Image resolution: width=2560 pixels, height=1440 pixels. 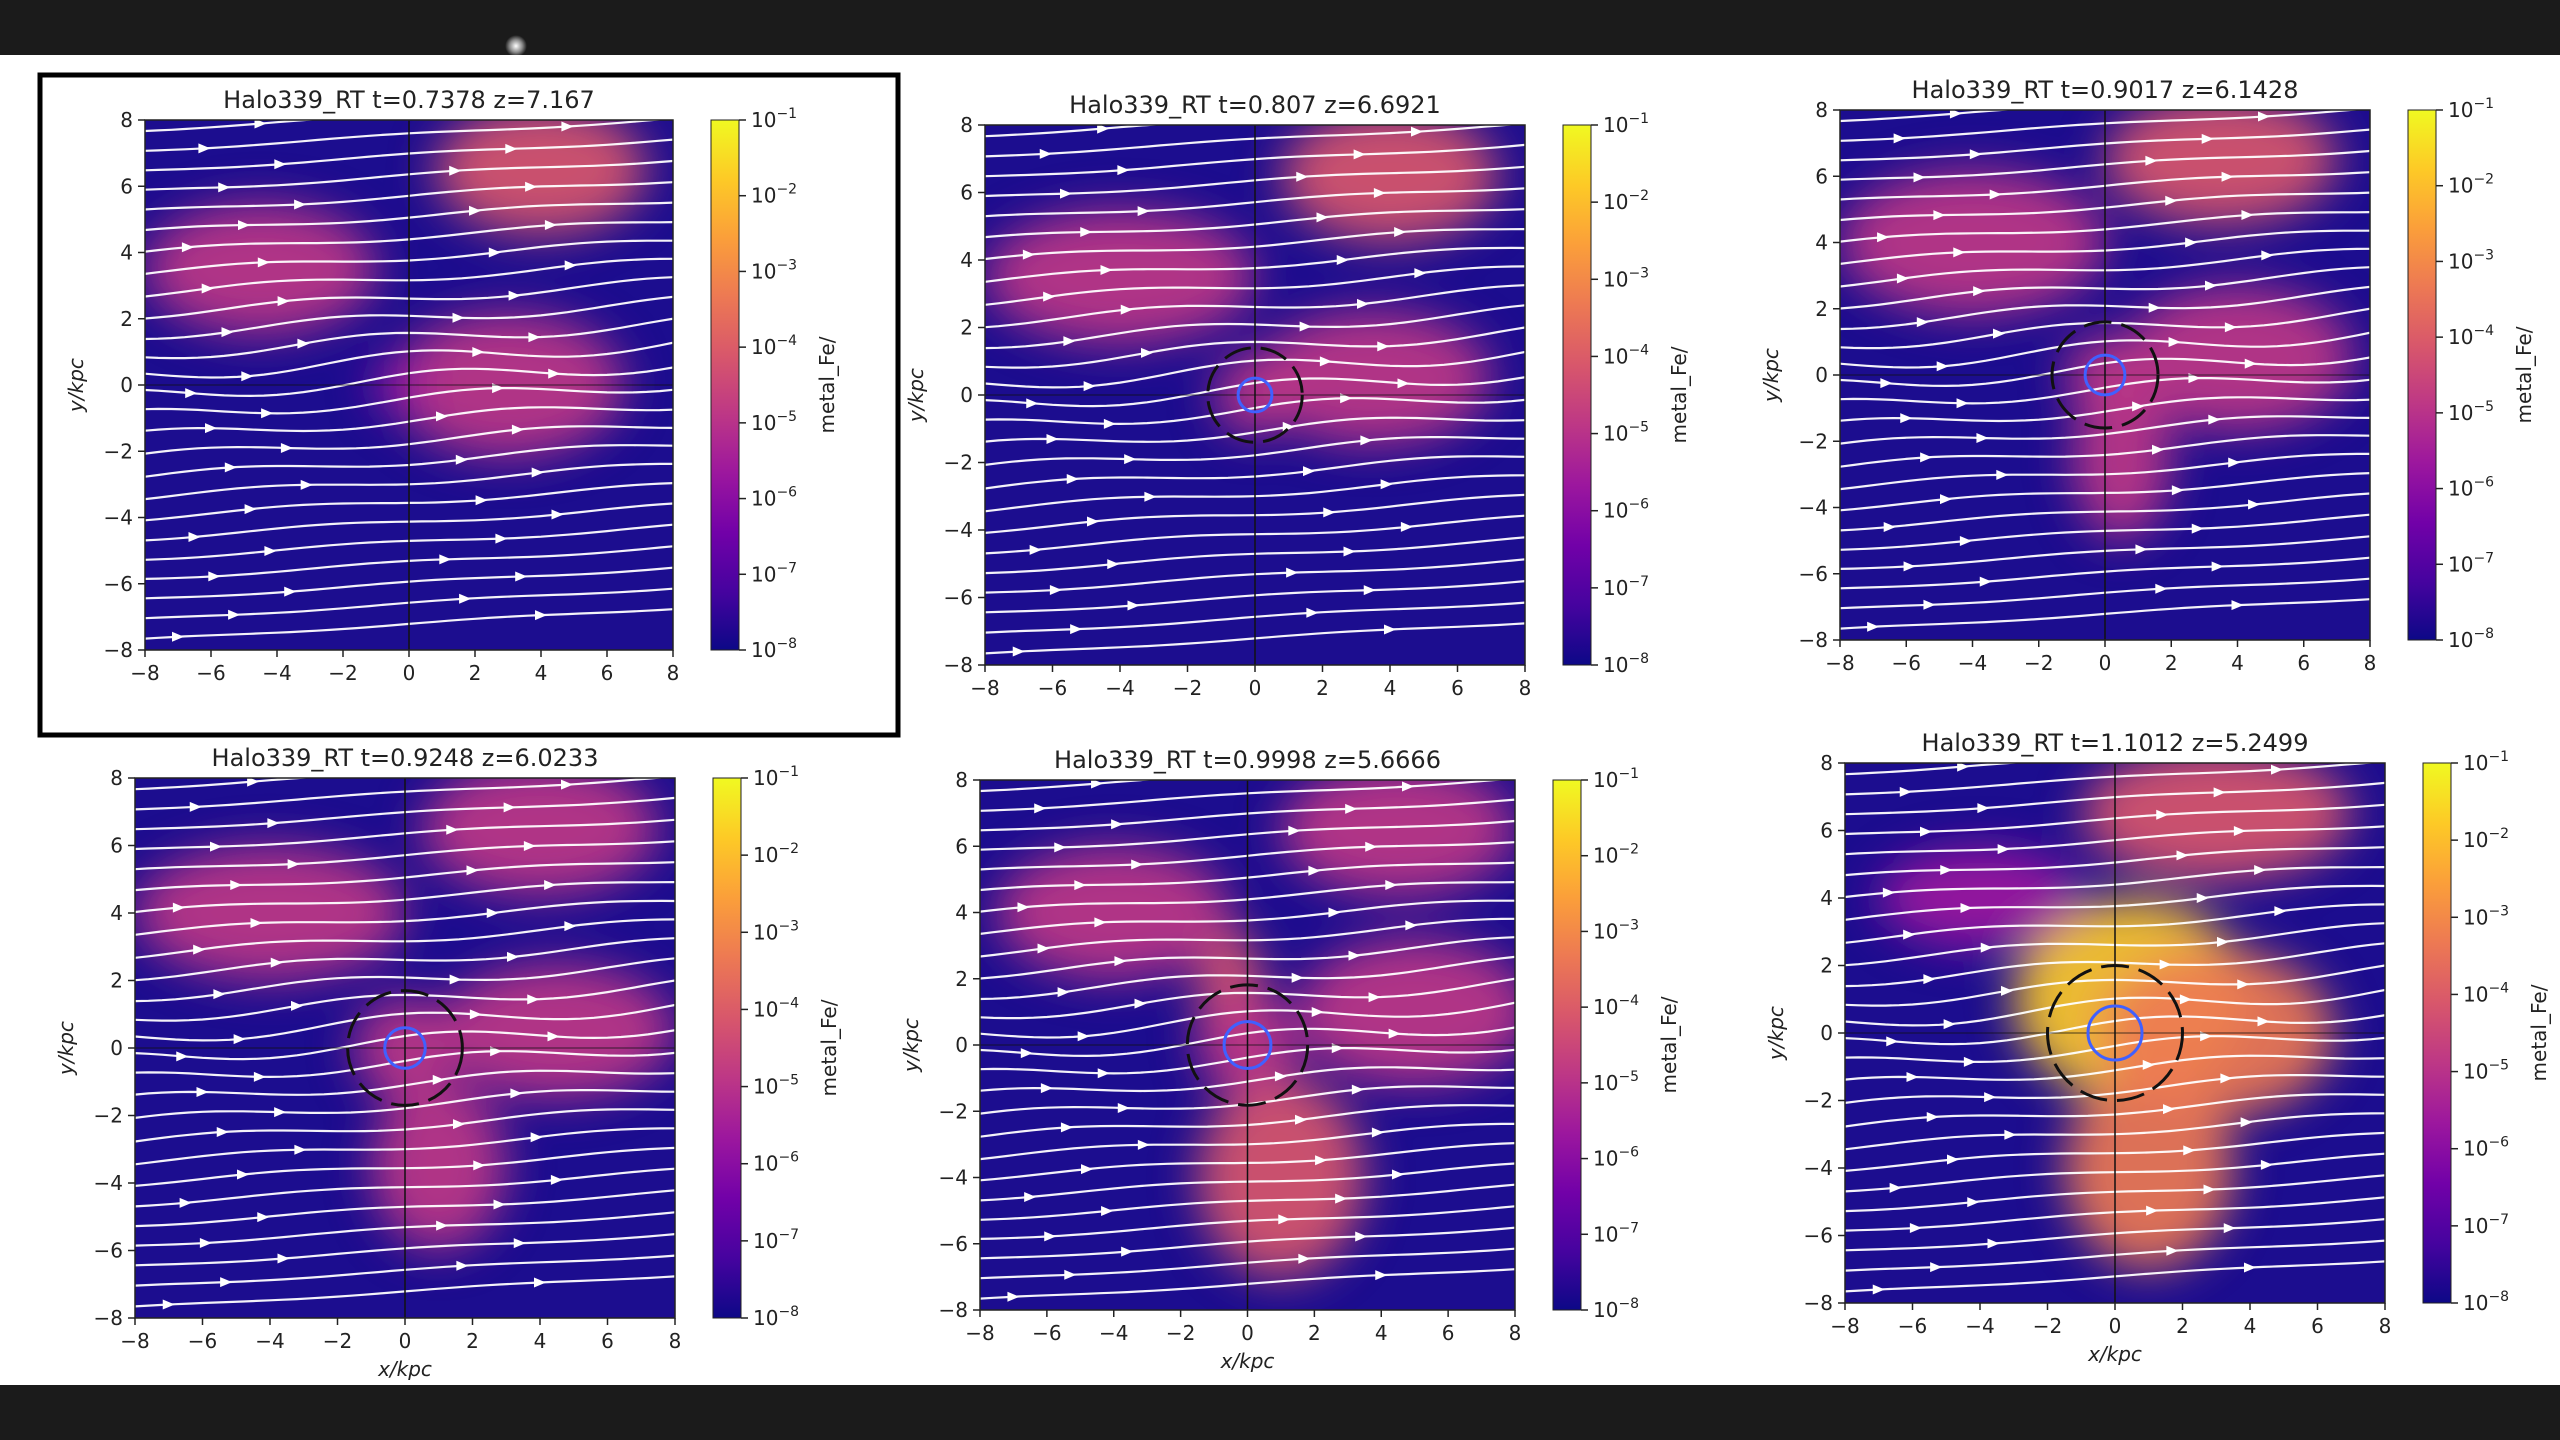 I want to click on colorbar, so click(x=1577, y=395).